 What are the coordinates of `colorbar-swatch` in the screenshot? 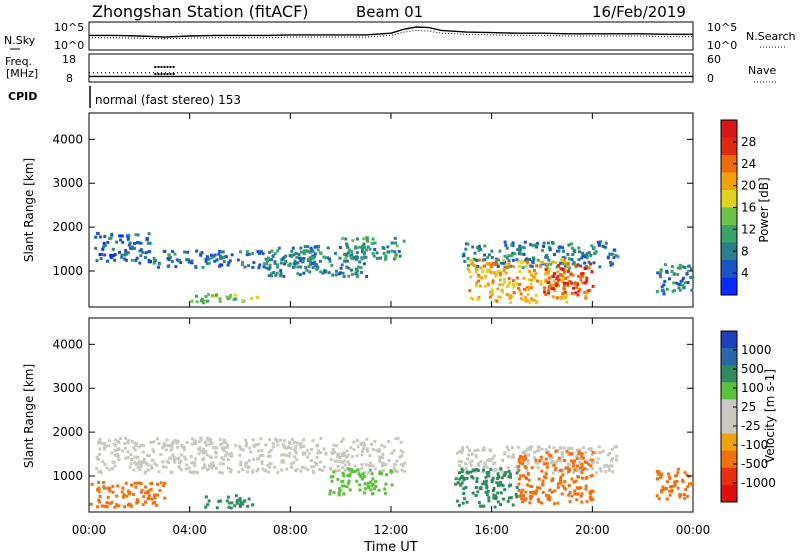 It's located at (729, 408).